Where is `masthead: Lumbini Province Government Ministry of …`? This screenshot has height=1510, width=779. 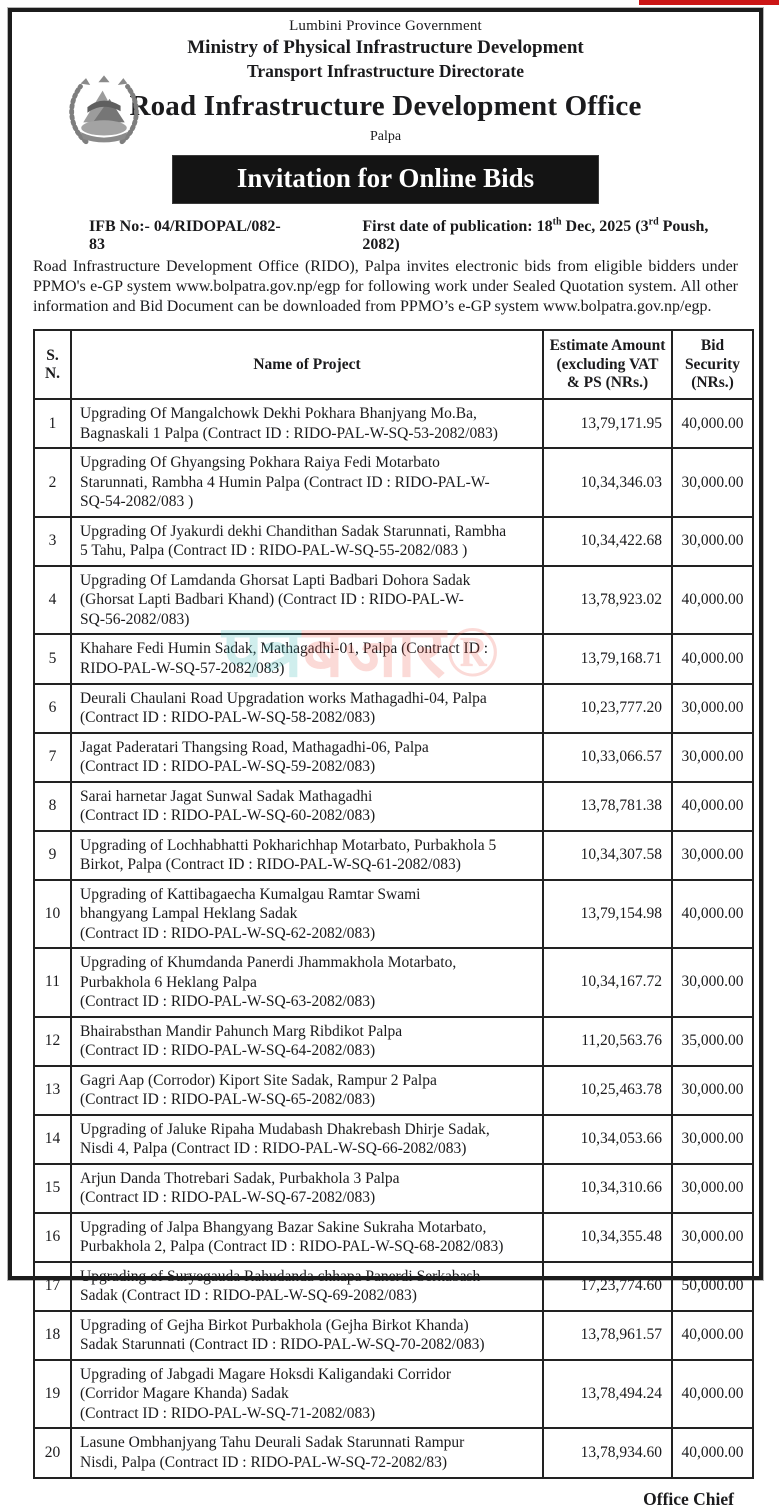
masthead: Lumbini Province Government Ministry of … is located at coordinates (385, 78).